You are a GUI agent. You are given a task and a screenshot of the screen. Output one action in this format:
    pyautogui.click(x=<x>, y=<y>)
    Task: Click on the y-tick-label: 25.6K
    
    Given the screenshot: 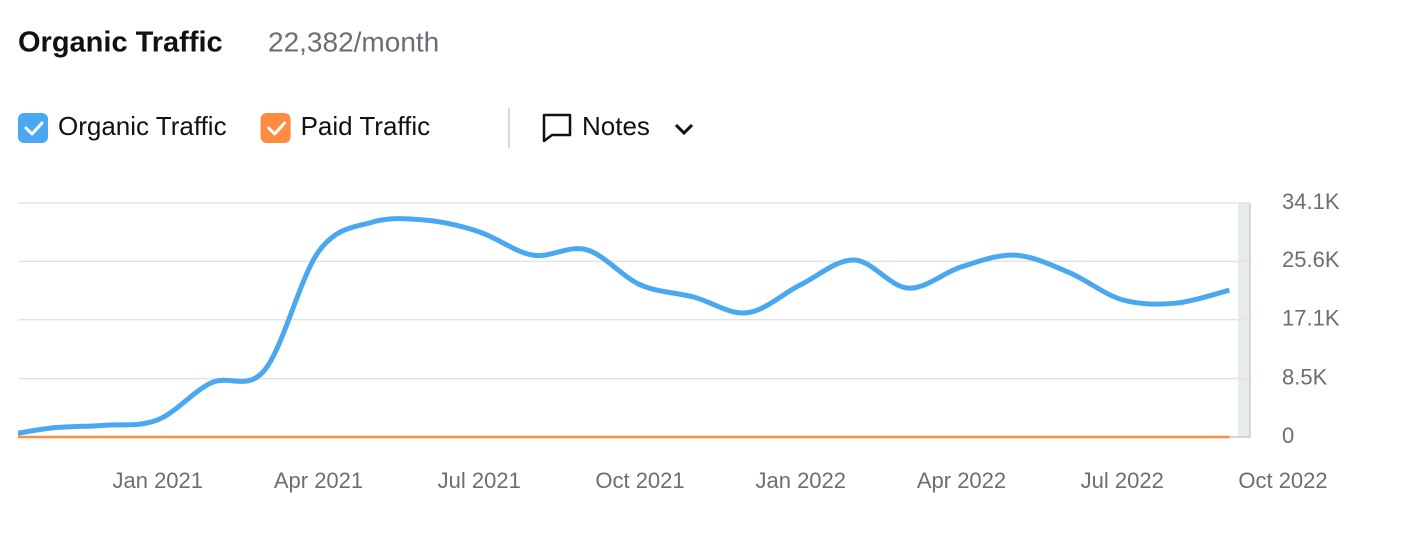 What is the action you would take?
    pyautogui.click(x=1311, y=259)
    